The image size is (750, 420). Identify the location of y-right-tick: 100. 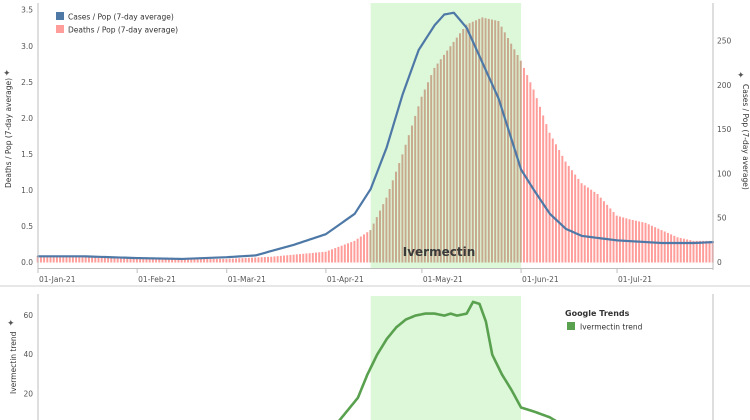
(724, 173).